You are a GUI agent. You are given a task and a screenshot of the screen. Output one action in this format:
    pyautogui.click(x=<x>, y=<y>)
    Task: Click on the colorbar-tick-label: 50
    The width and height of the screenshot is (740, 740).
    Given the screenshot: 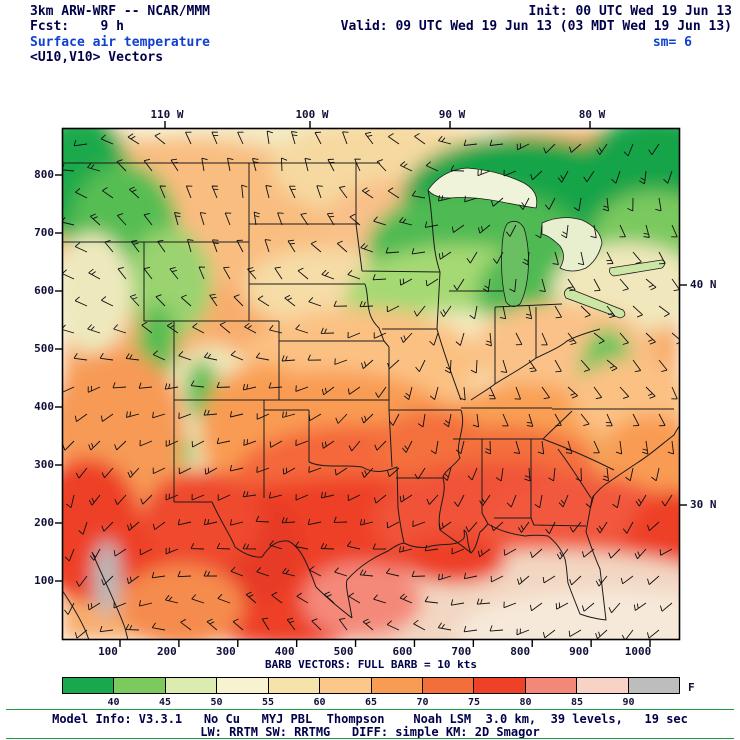 What is the action you would take?
    pyautogui.click(x=216, y=702)
    